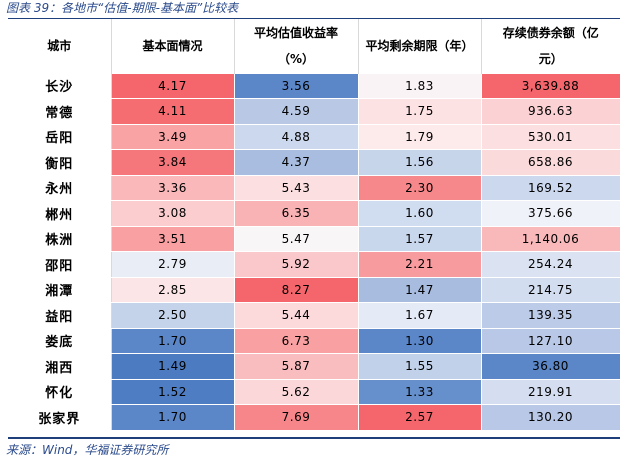  I want to click on yield-cell: 7.69, so click(296, 417).